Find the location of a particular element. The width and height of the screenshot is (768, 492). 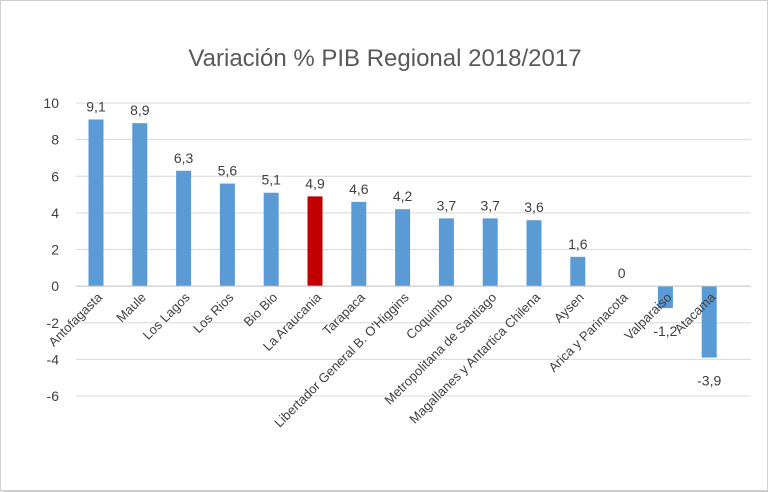

y-tick-label: 0 is located at coordinates (55, 286).